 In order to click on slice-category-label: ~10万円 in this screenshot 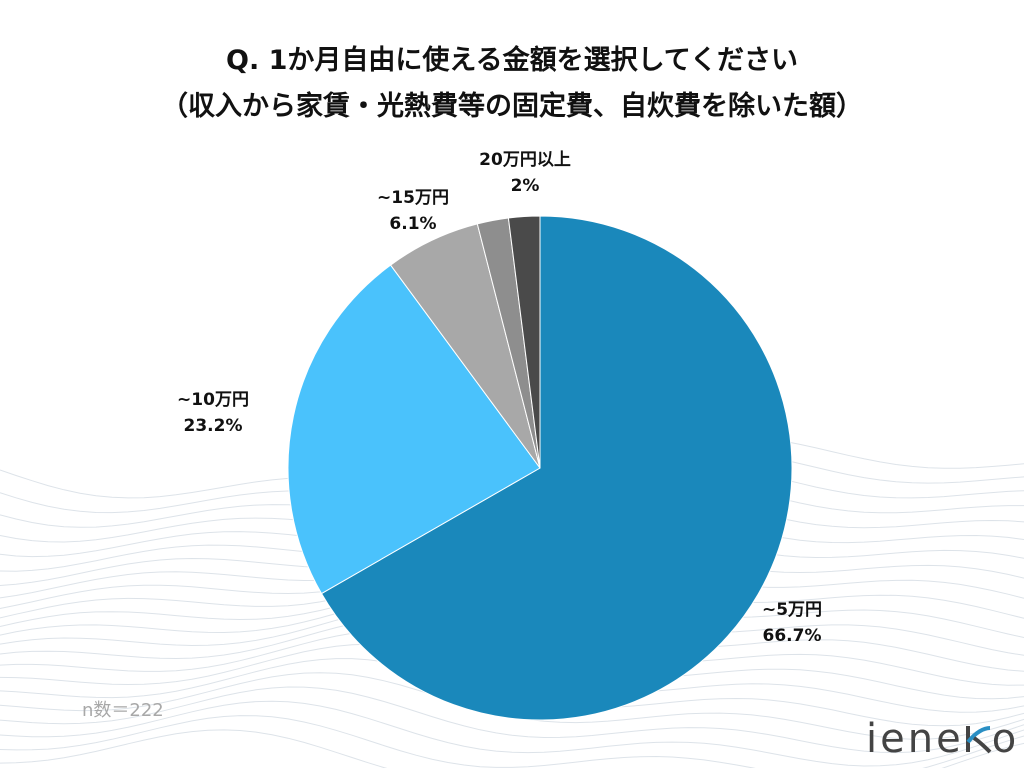, I will do `click(213, 400)`.